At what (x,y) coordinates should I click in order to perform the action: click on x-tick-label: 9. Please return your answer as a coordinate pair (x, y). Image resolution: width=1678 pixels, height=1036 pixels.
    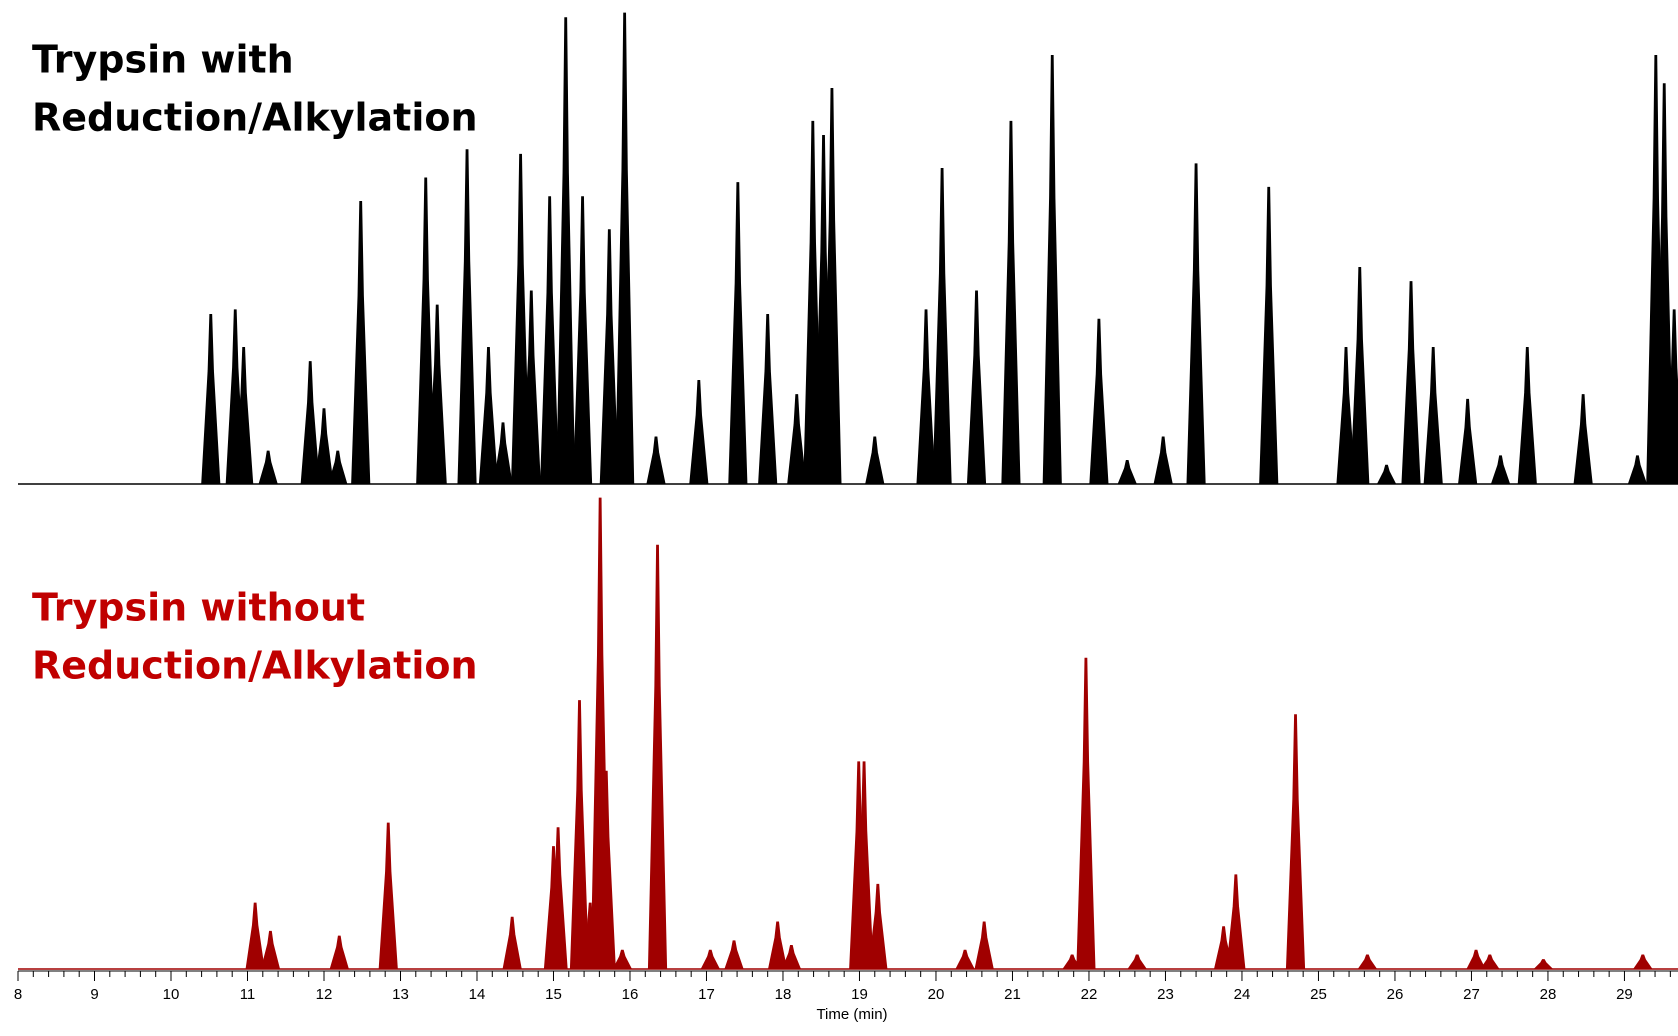
    Looking at the image, I should click on (94, 994).